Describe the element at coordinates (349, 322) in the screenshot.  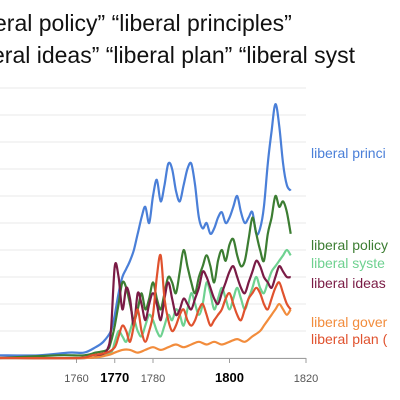
I see `series-label: liberal gover` at that location.